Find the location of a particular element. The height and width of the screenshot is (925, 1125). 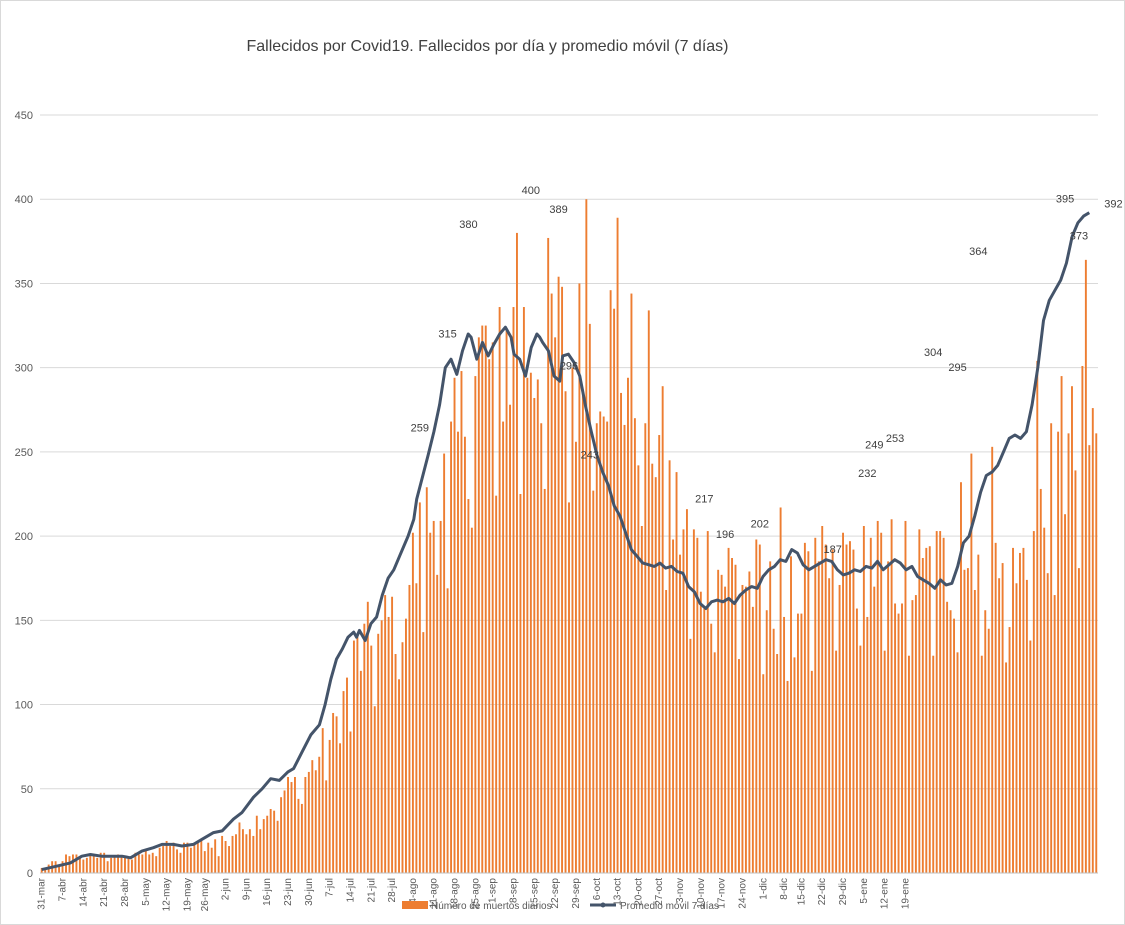

data-label: 243 is located at coordinates (590, 456).